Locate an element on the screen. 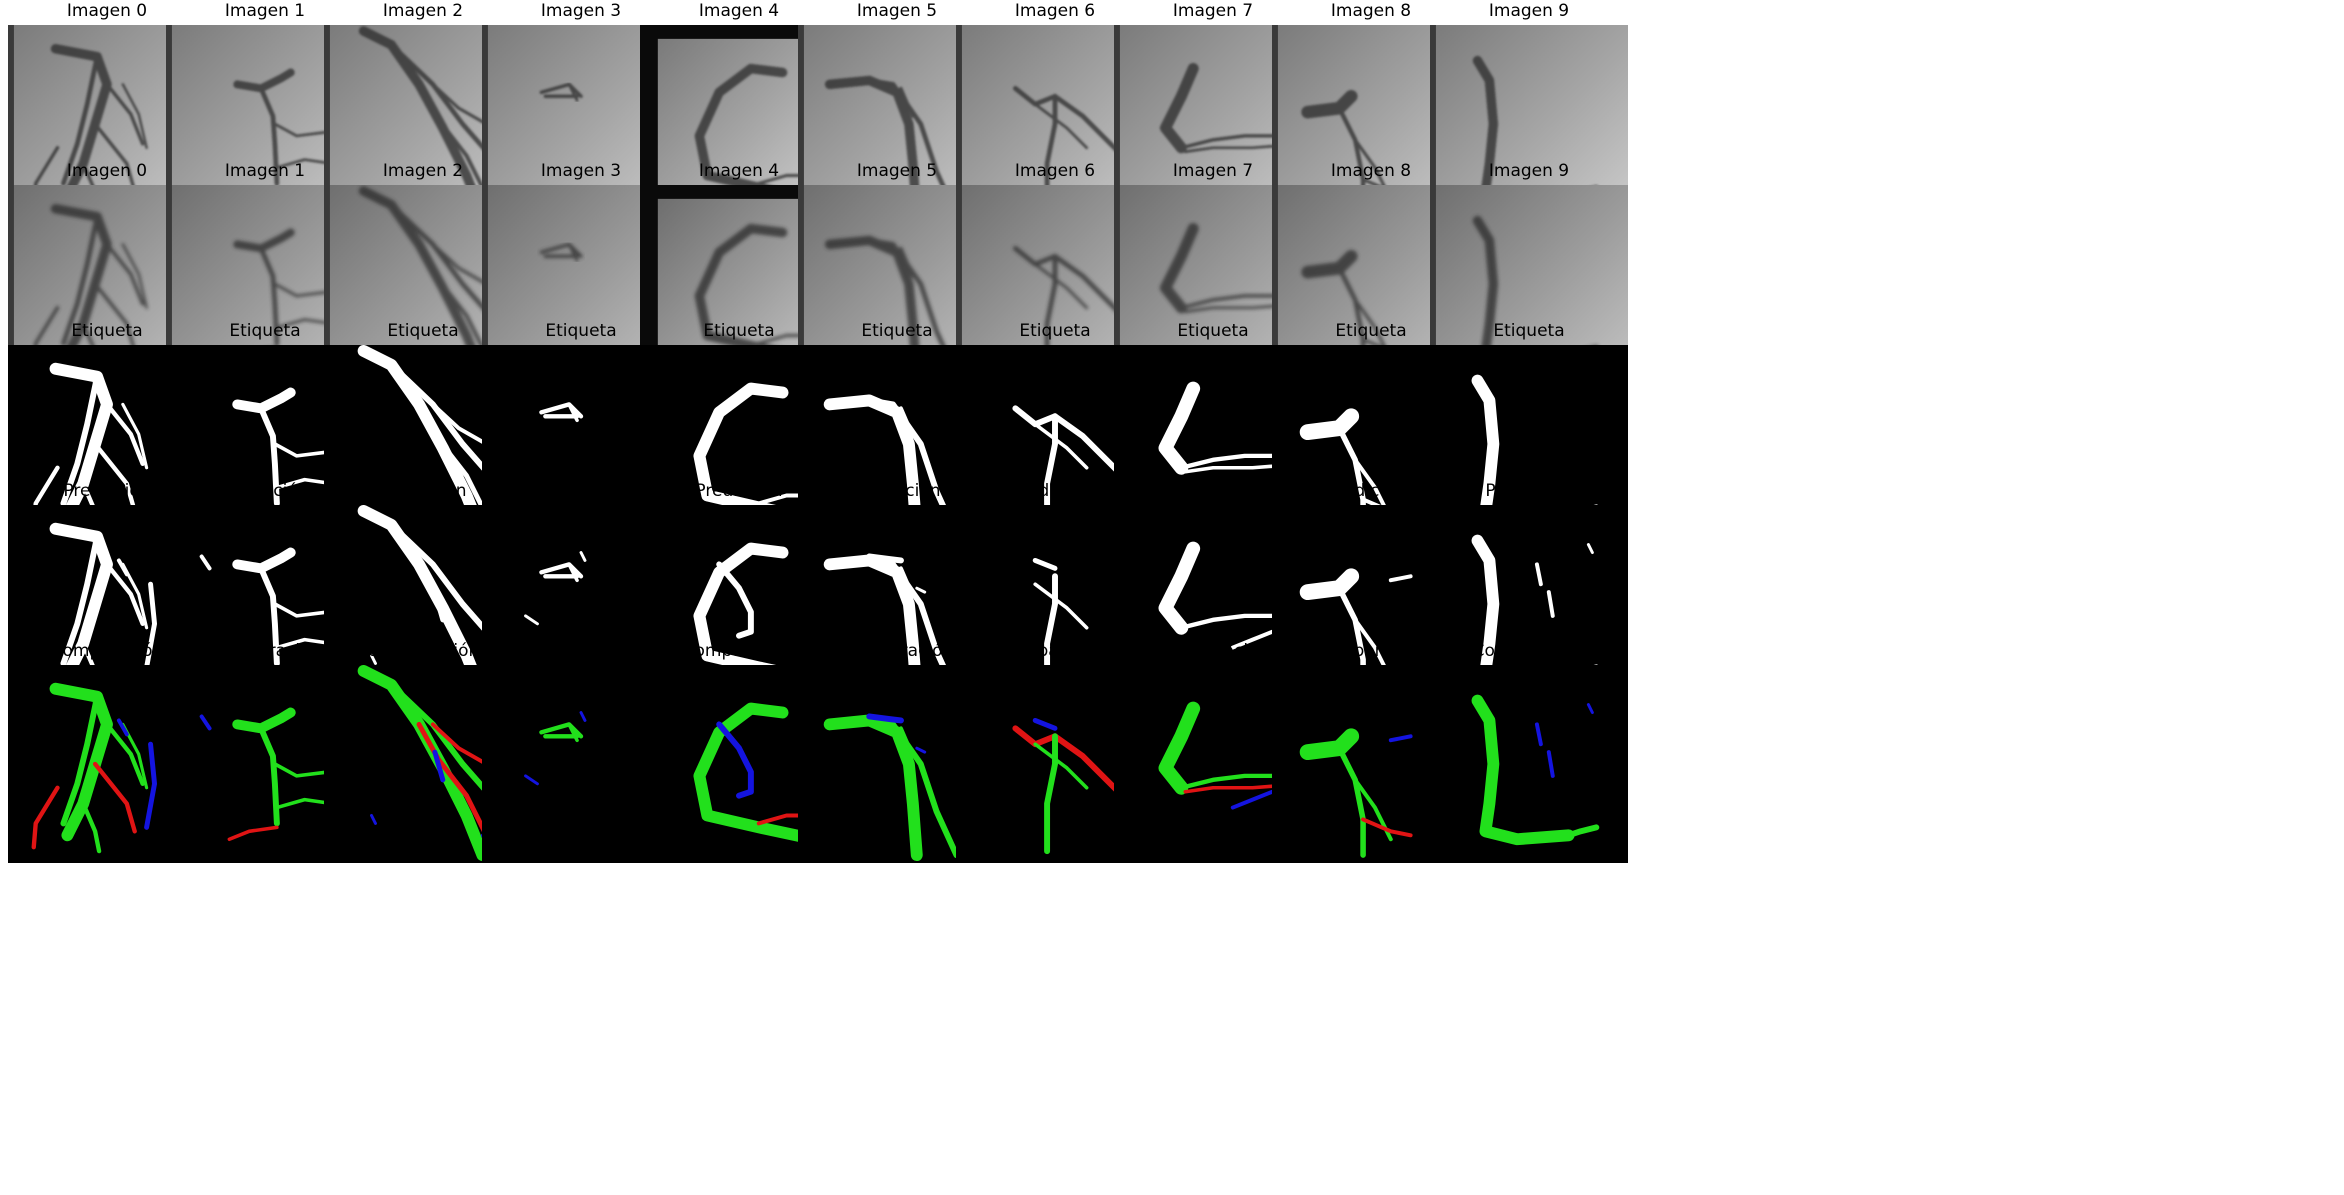 The image size is (2344, 1195). panel-title: Imagen 8 is located at coordinates (1371, 171).